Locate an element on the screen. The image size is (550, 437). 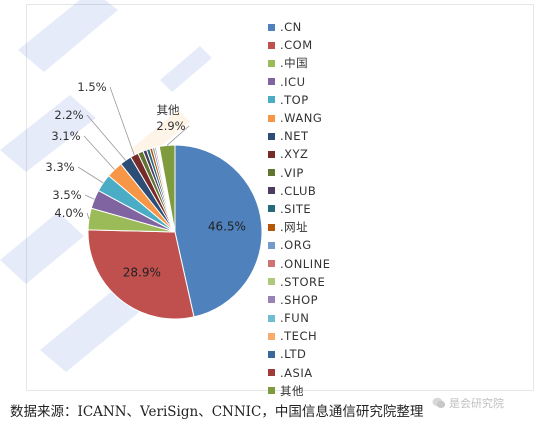
legend-label: .SITE is located at coordinates (296, 208).